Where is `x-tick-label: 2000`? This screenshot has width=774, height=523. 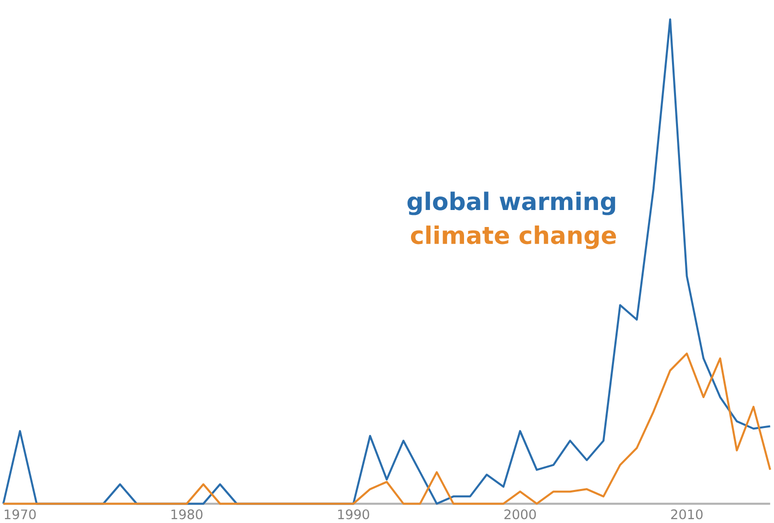 x-tick-label: 2000 is located at coordinates (520, 515).